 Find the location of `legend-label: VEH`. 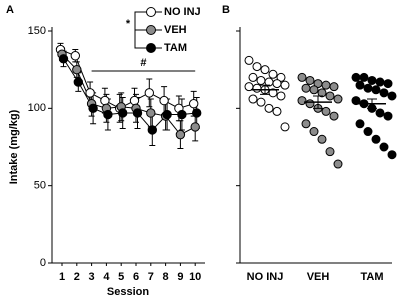

legend-label: VEH is located at coordinates (175, 30).